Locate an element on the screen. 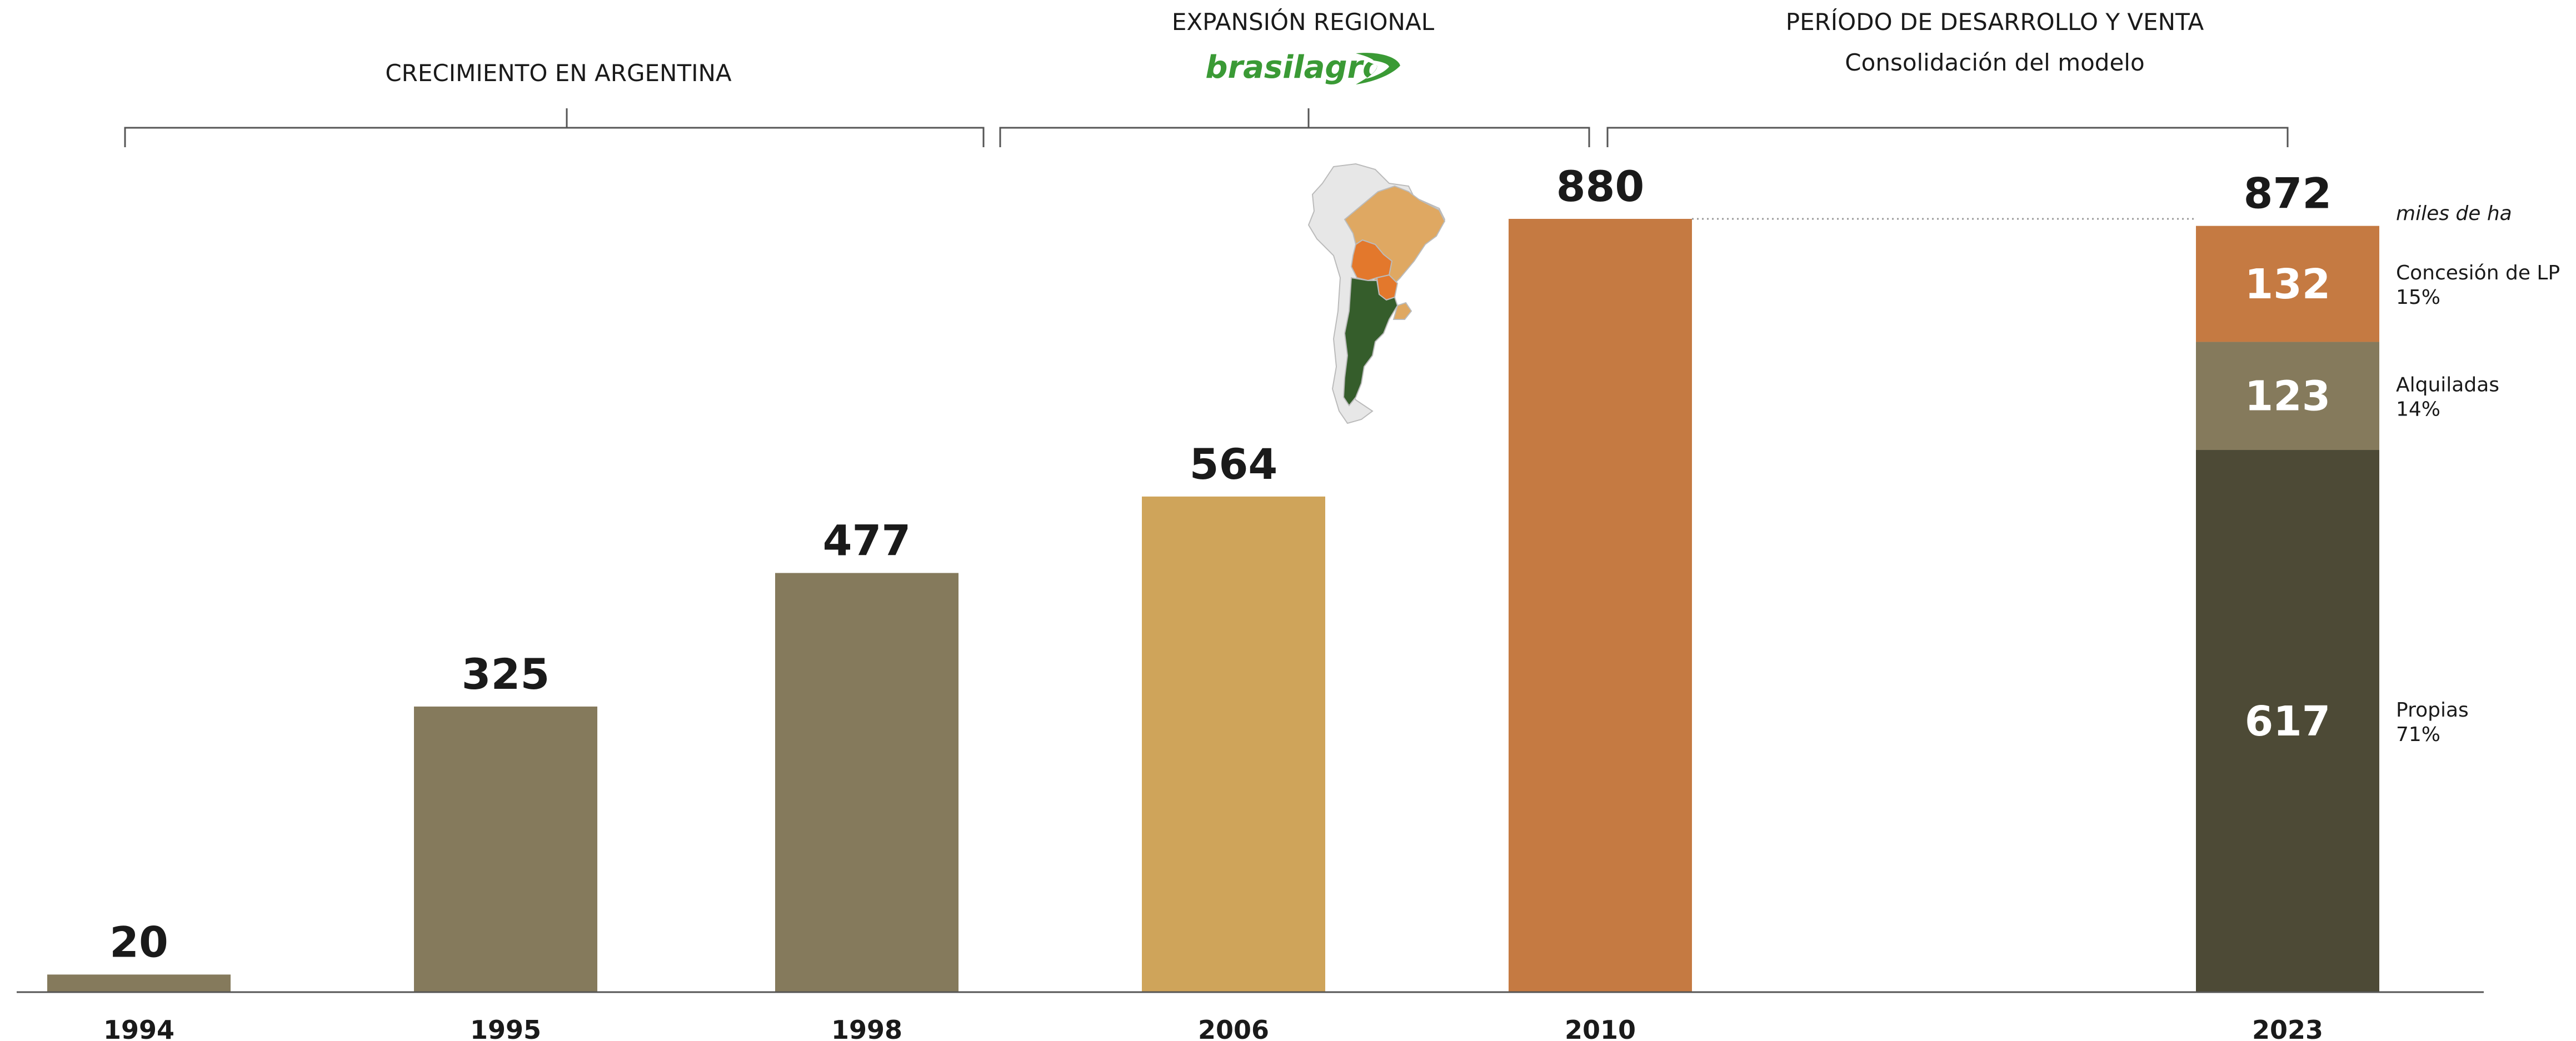 This screenshot has height=1041, width=2576. brasilagro-logo-text: brasilagro is located at coordinates (1294, 67).